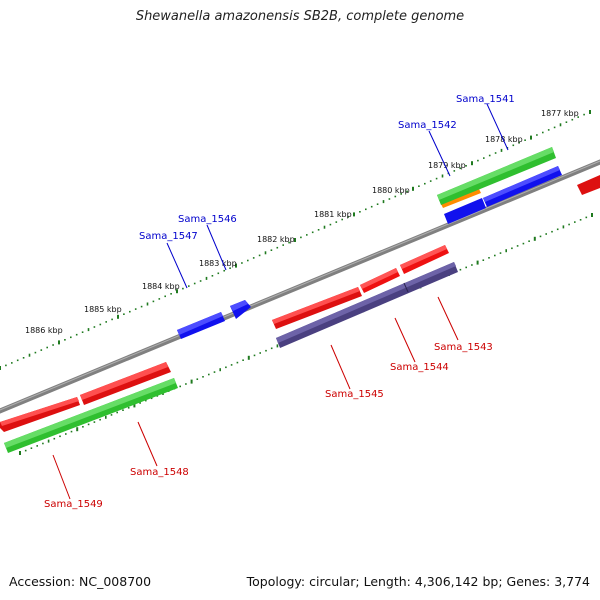 This screenshot has height=600, width=600. What do you see at coordinates (80, 581) in the screenshot?
I see `accession-text: Accession: NC_008700` at bounding box center [80, 581].